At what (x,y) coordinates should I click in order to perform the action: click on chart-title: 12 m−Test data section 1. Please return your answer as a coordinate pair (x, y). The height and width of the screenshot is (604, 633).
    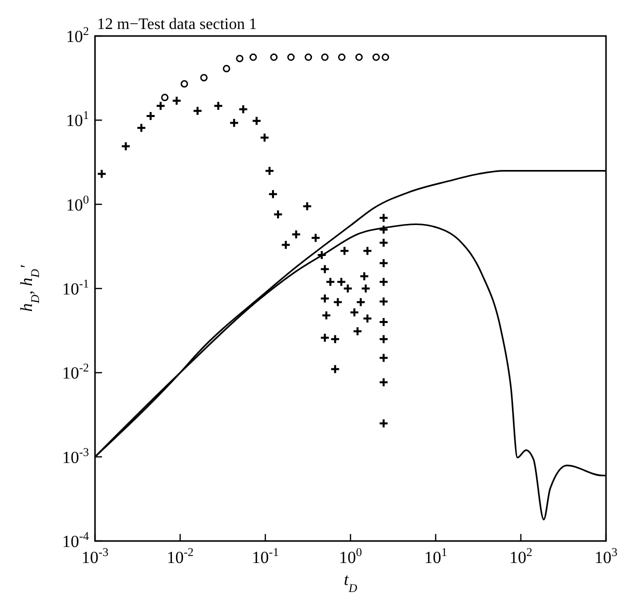
    Looking at the image, I should click on (177, 24).